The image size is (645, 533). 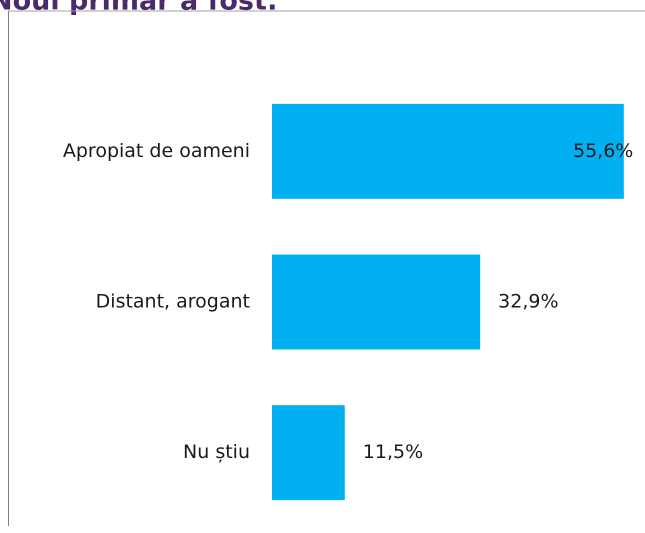 I want to click on category-label: Distant, arogant, so click(x=173, y=302).